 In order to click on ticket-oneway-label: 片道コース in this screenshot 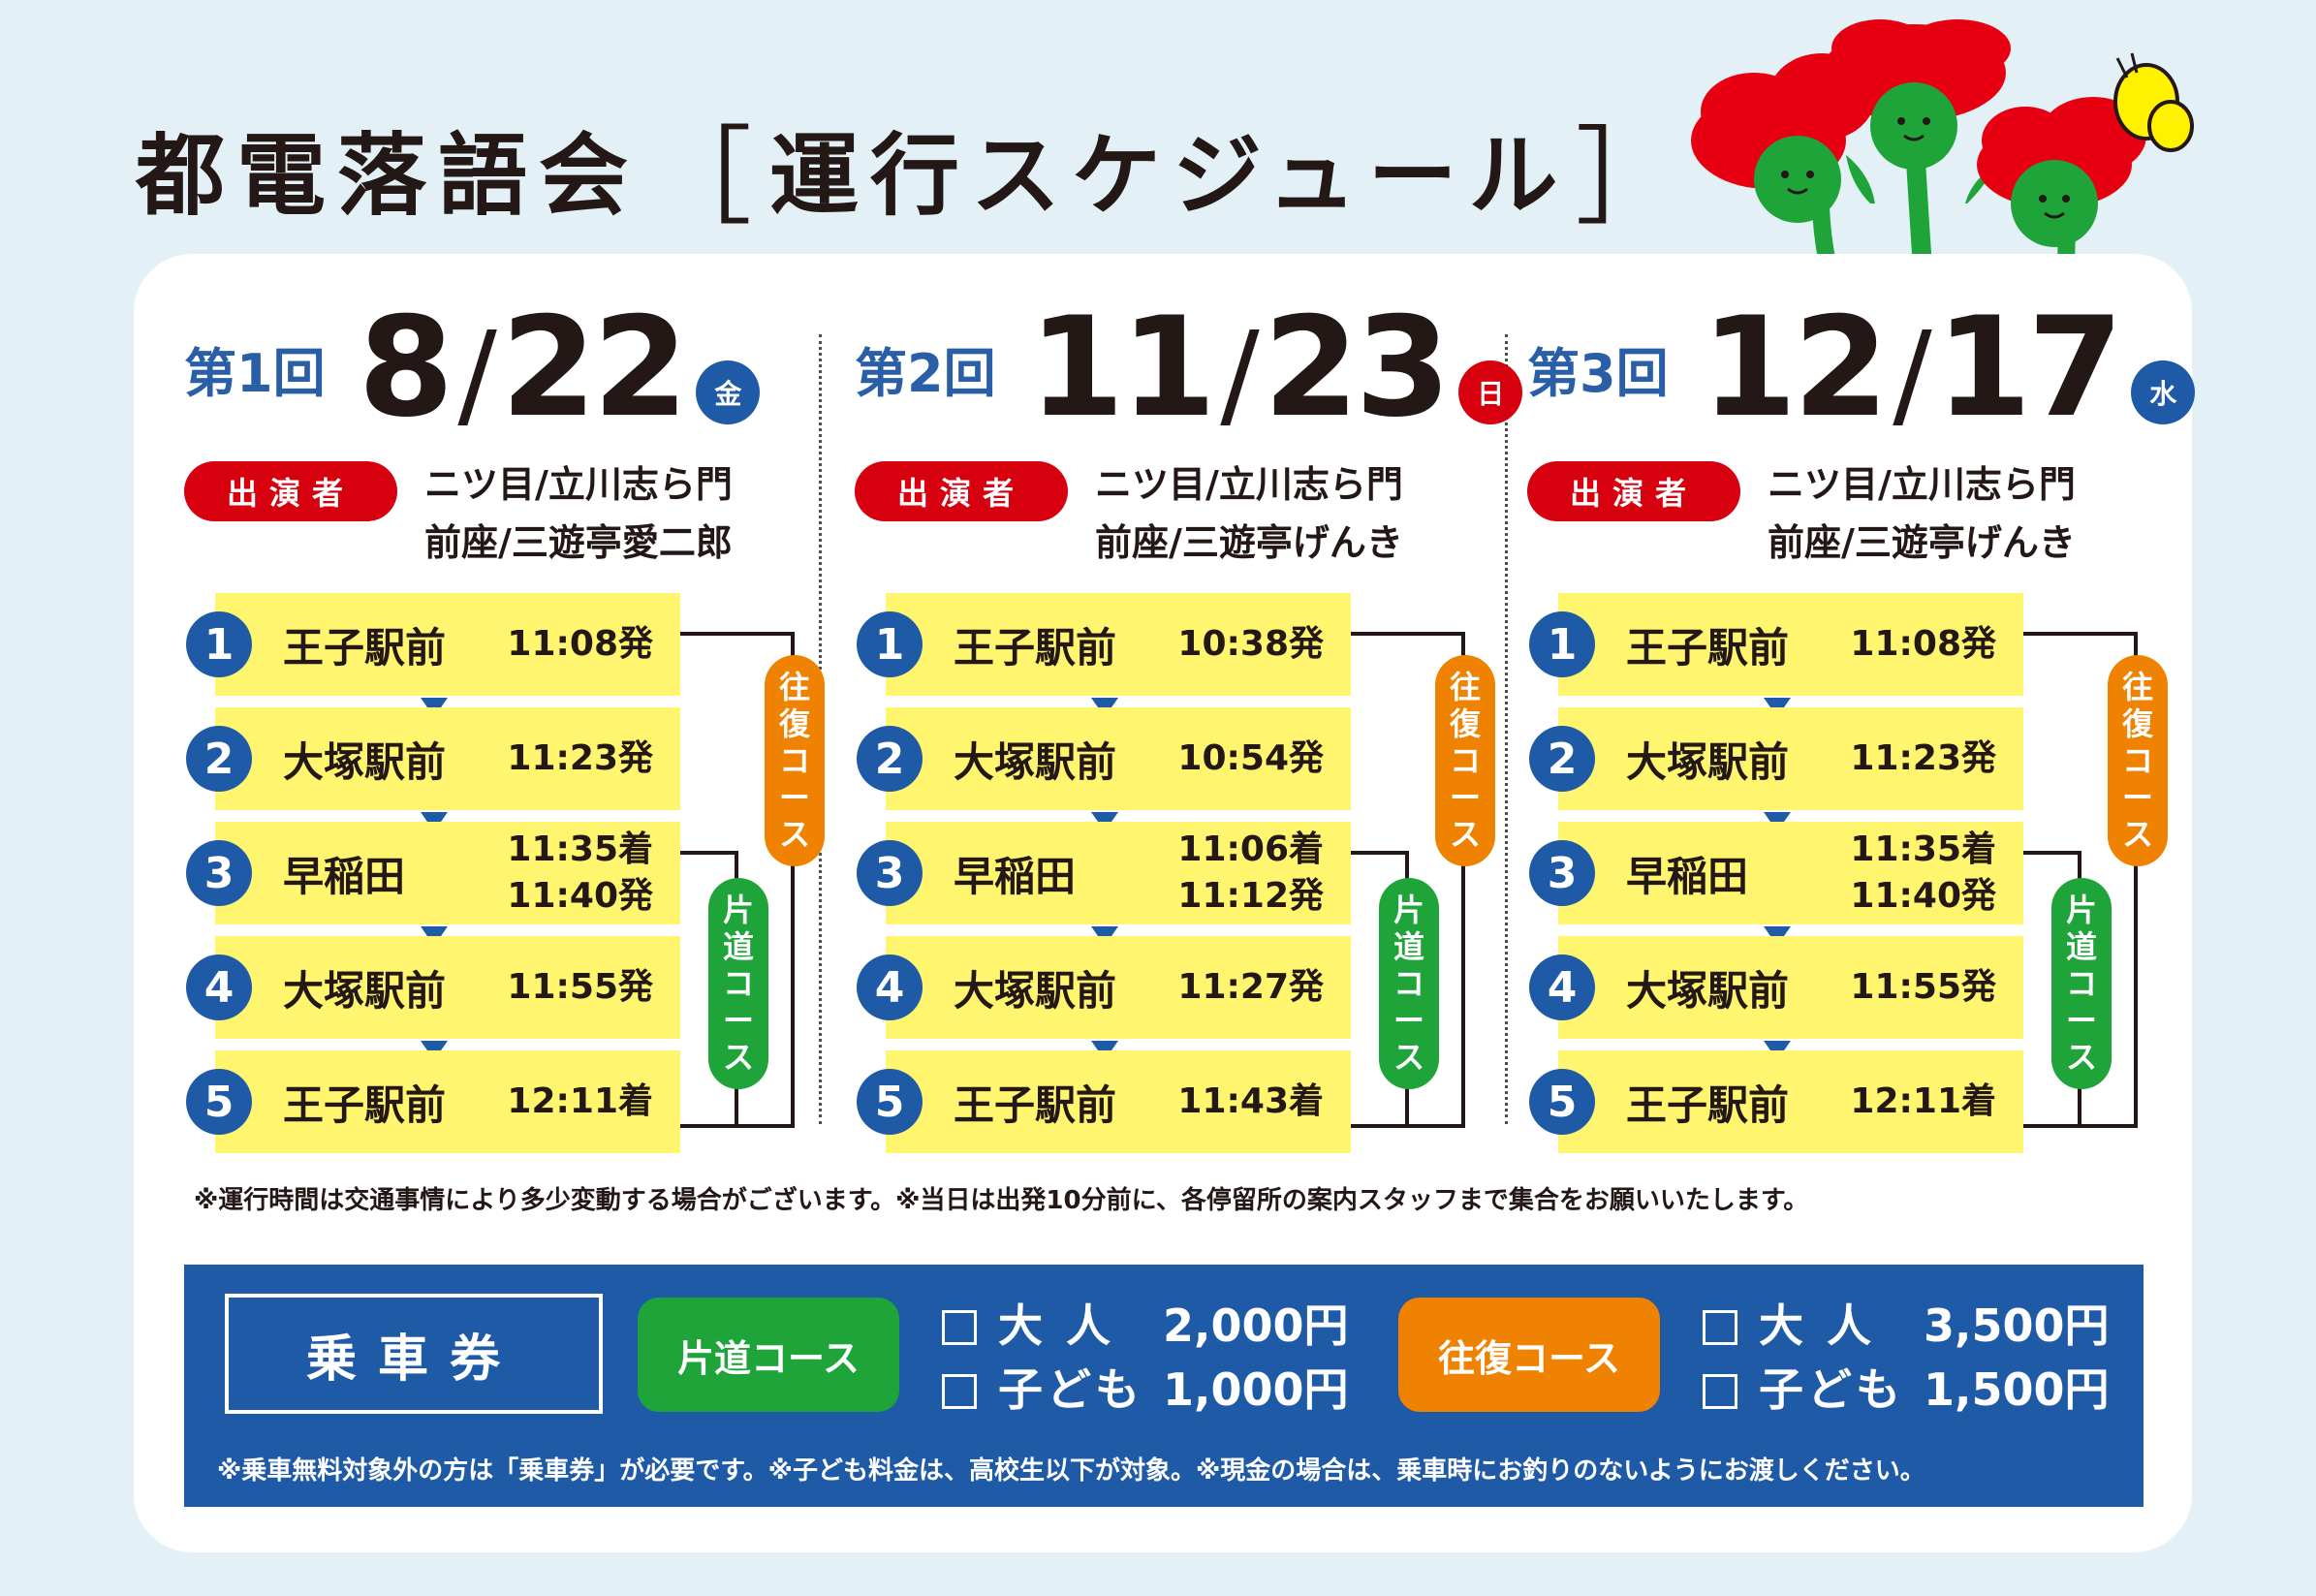, I will do `click(768, 1355)`.